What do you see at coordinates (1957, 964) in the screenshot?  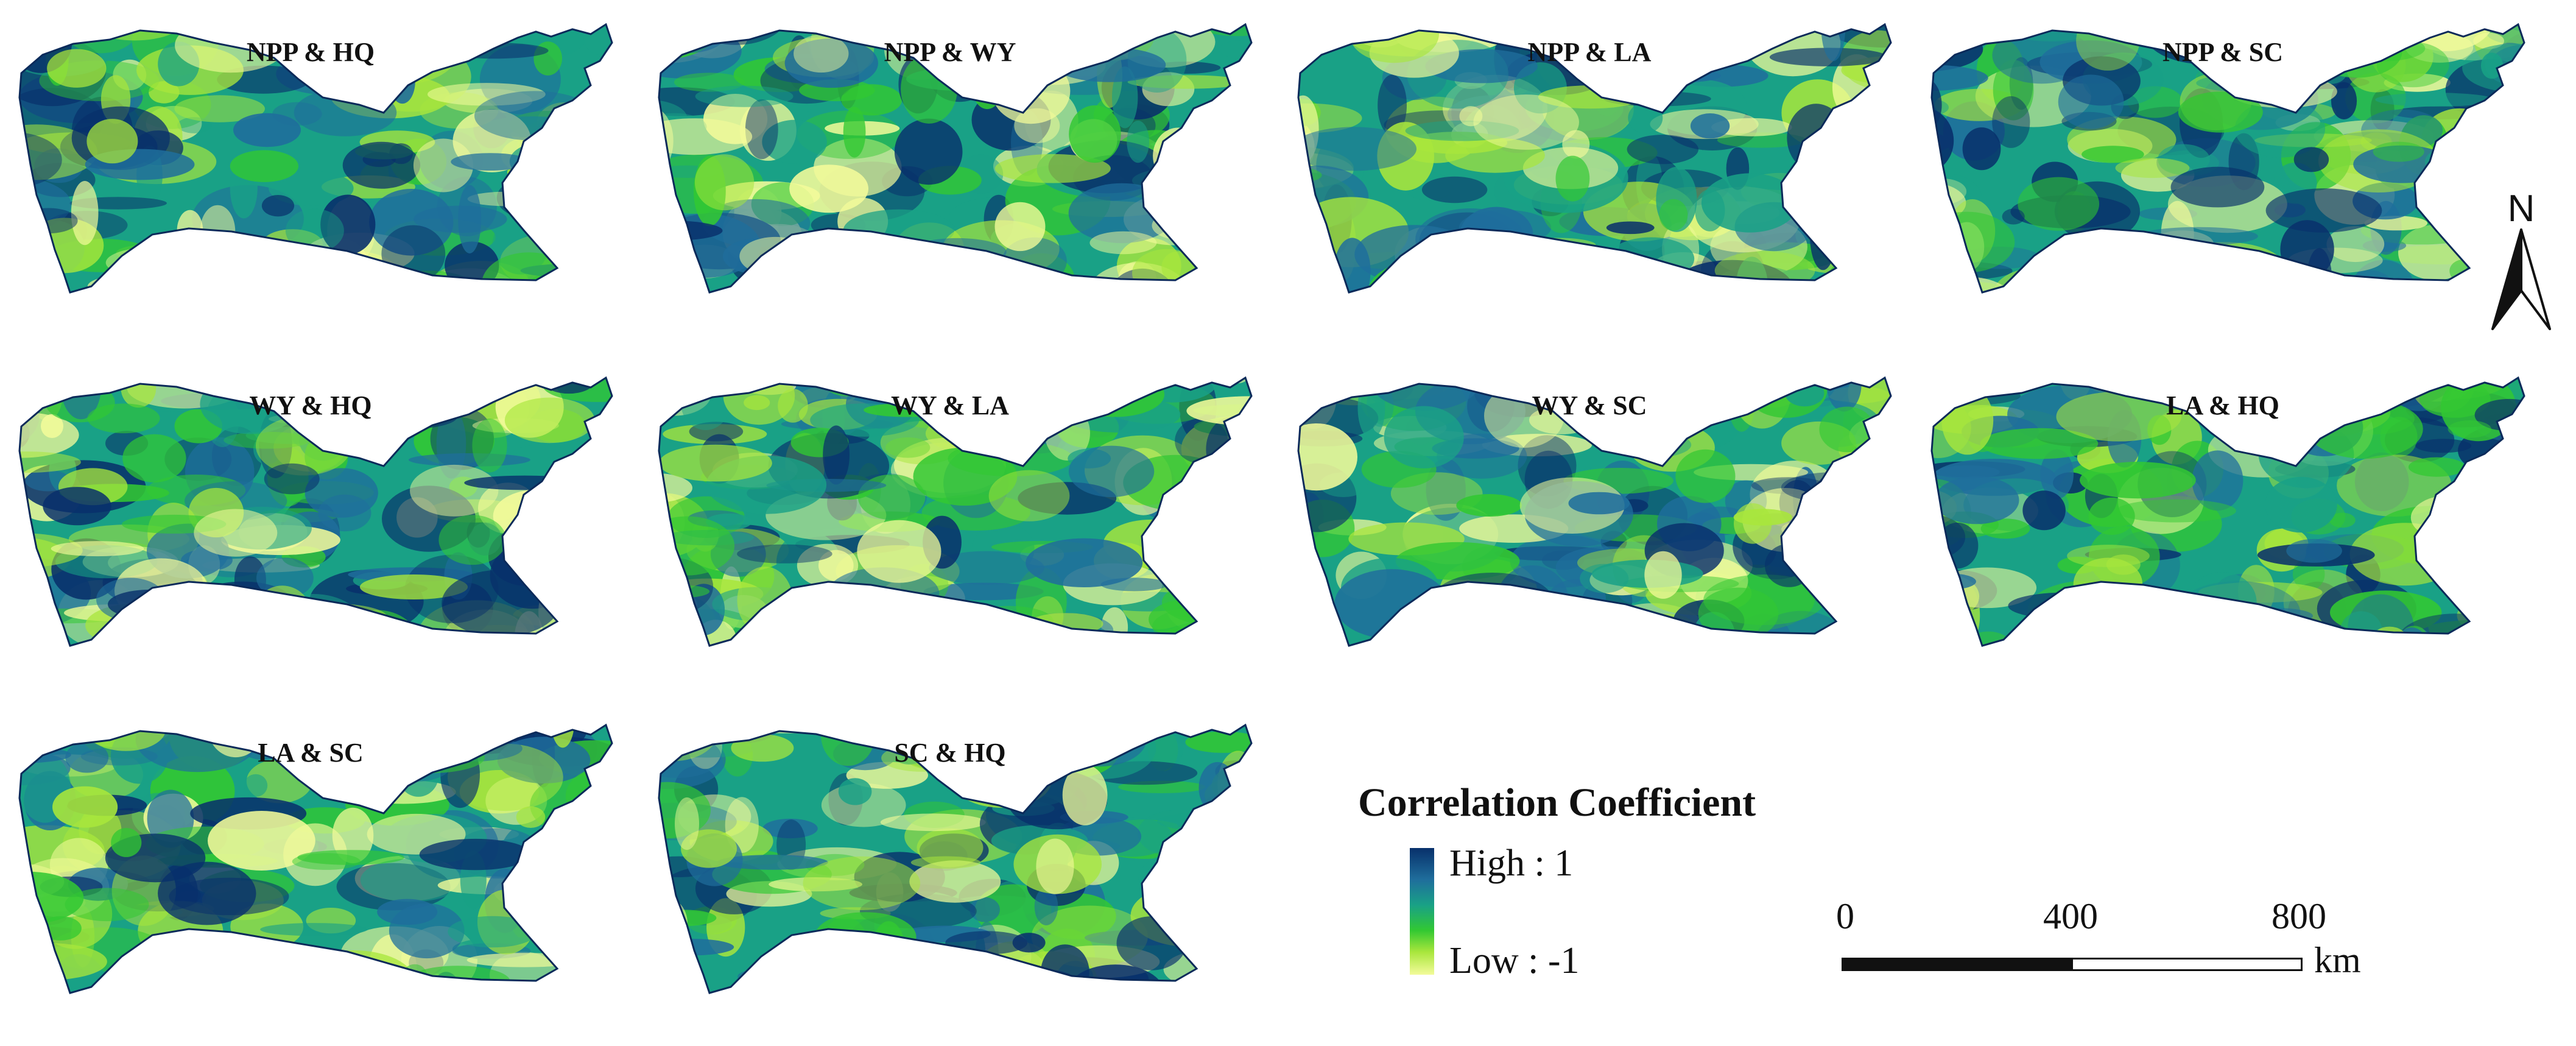 I see `scale-bar-filled-segment` at bounding box center [1957, 964].